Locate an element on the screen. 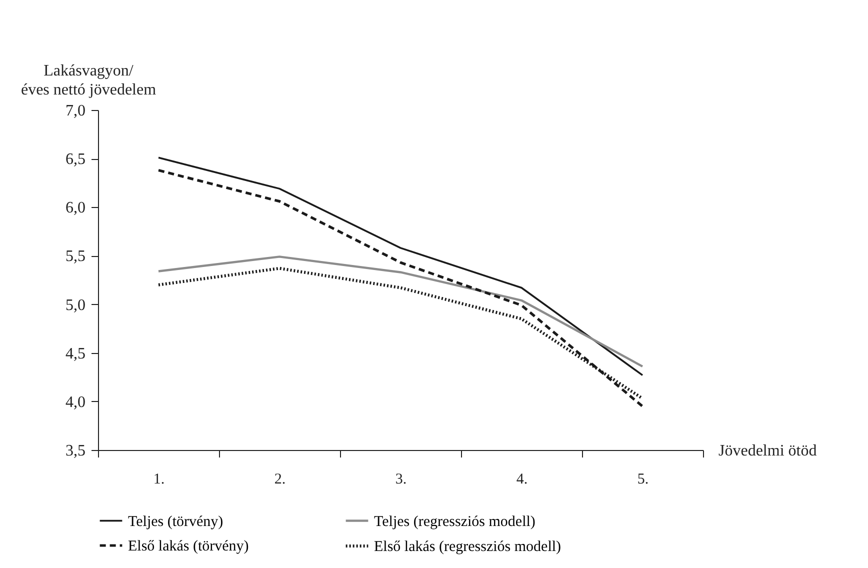 The width and height of the screenshot is (868, 568). y-tick-label: 4,5 is located at coordinates (76, 353).